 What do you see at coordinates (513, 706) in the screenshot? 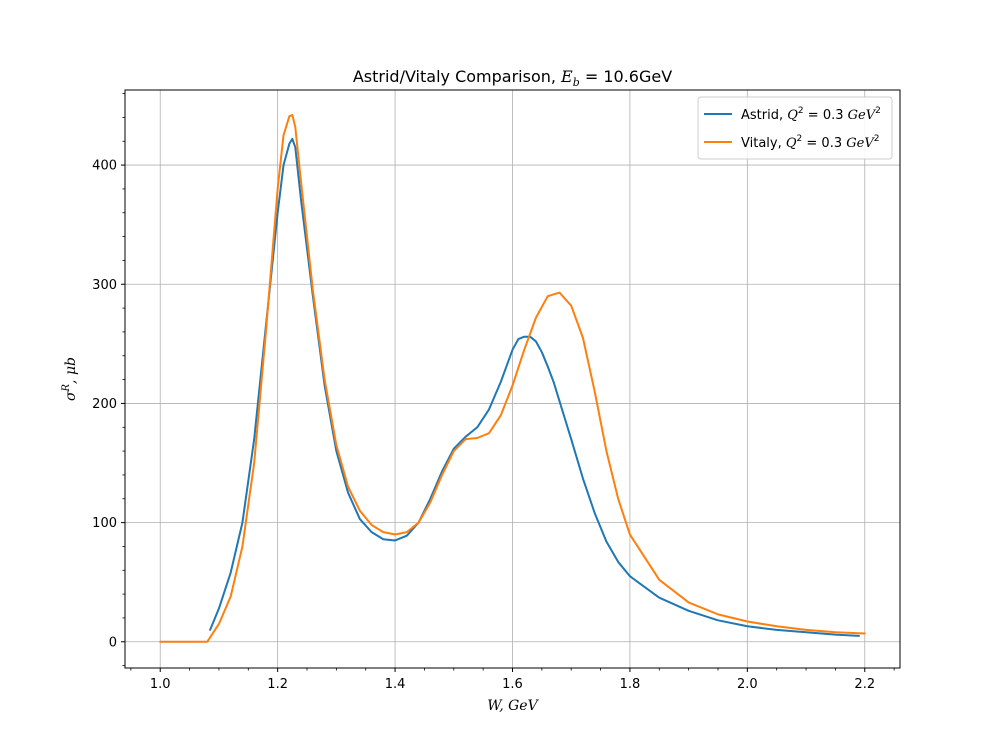
I see `x-axis-label: W, GeV` at bounding box center [513, 706].